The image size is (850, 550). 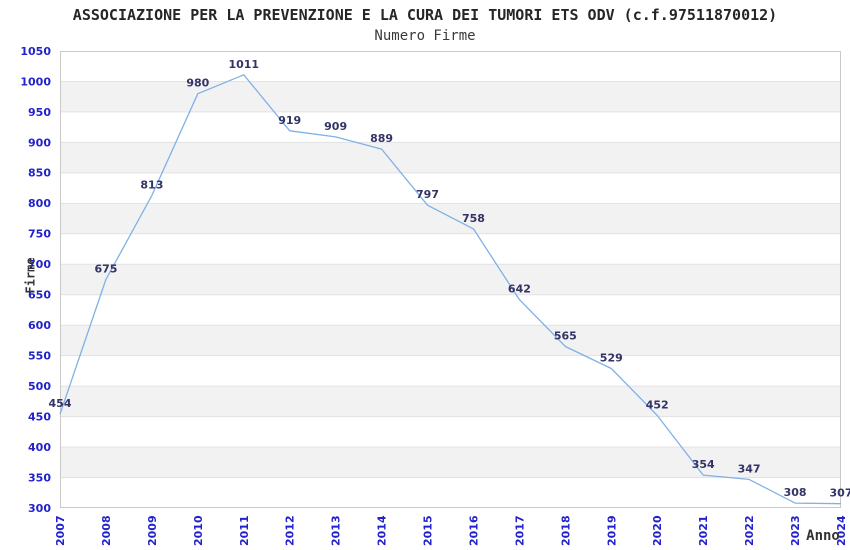 I want to click on y-tick-label: 1000, so click(x=35, y=81).